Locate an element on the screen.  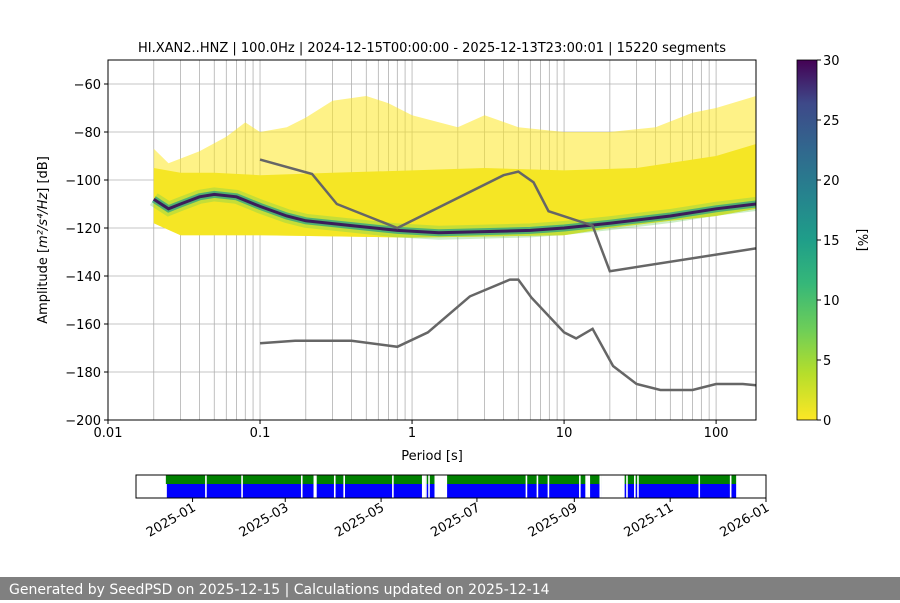
psd-used-bar is located at coordinates (451, 479).